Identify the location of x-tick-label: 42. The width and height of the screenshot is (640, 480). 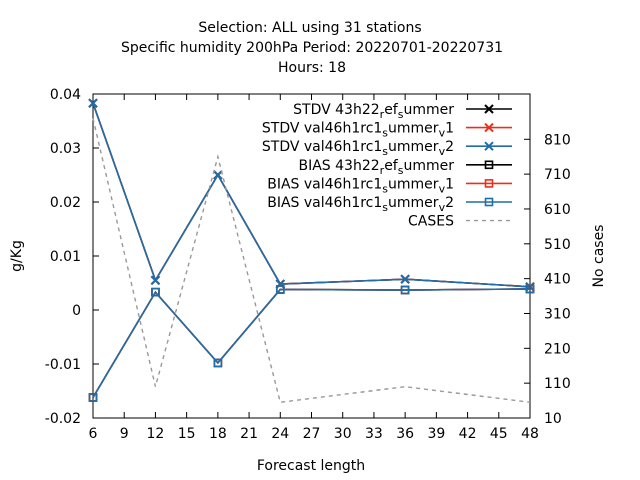
(468, 434).